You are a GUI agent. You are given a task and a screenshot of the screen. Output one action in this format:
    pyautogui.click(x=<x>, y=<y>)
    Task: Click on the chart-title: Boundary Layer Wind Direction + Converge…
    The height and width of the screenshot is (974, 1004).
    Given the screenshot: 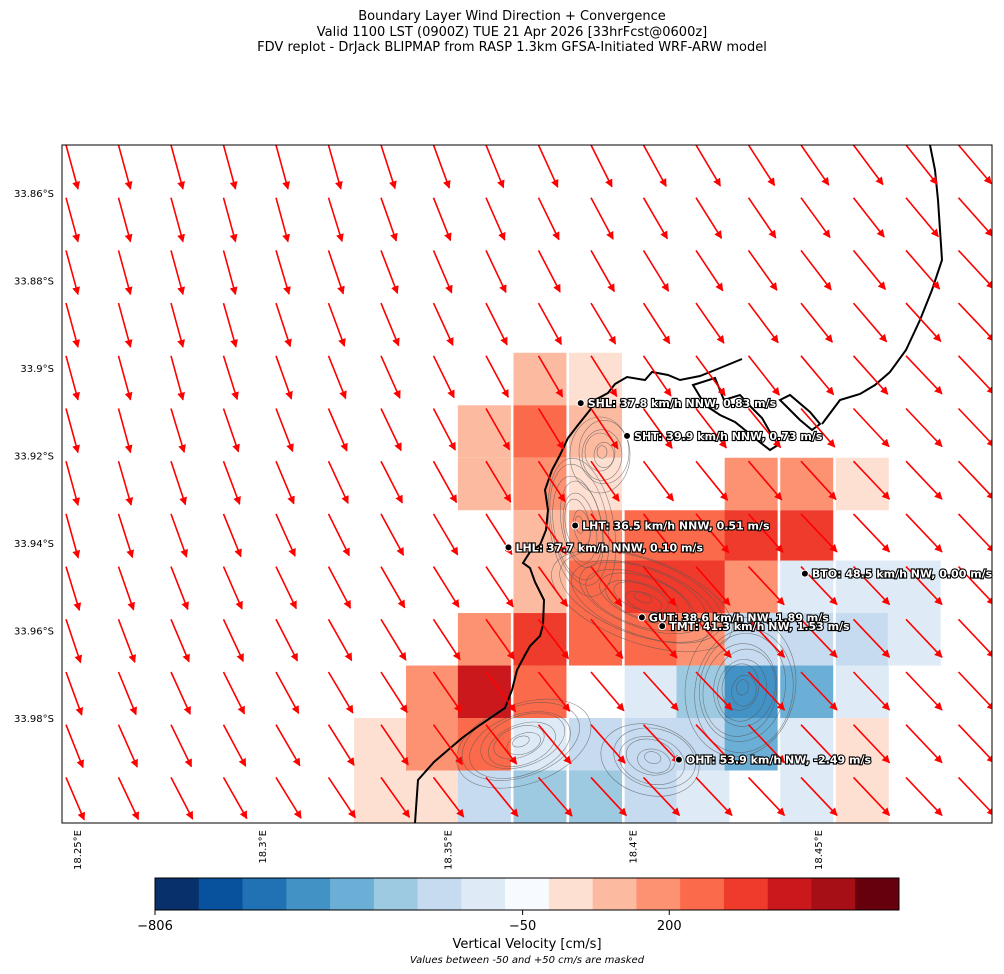 What is the action you would take?
    pyautogui.click(x=502, y=32)
    